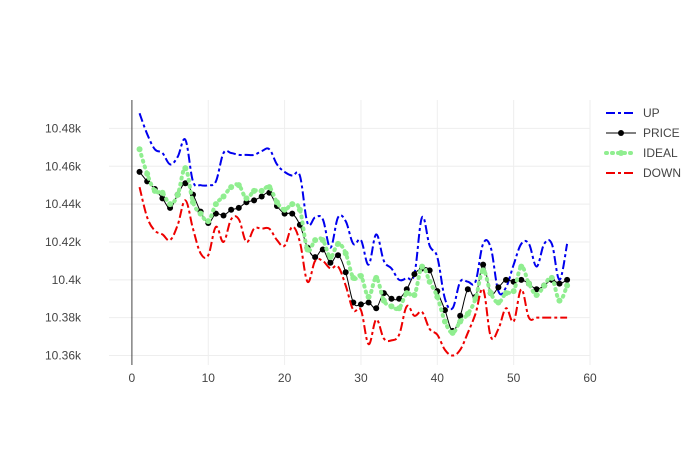 The width and height of the screenshot is (700, 450). What do you see at coordinates (662, 173) in the screenshot?
I see `legend-label: DOWN` at bounding box center [662, 173].